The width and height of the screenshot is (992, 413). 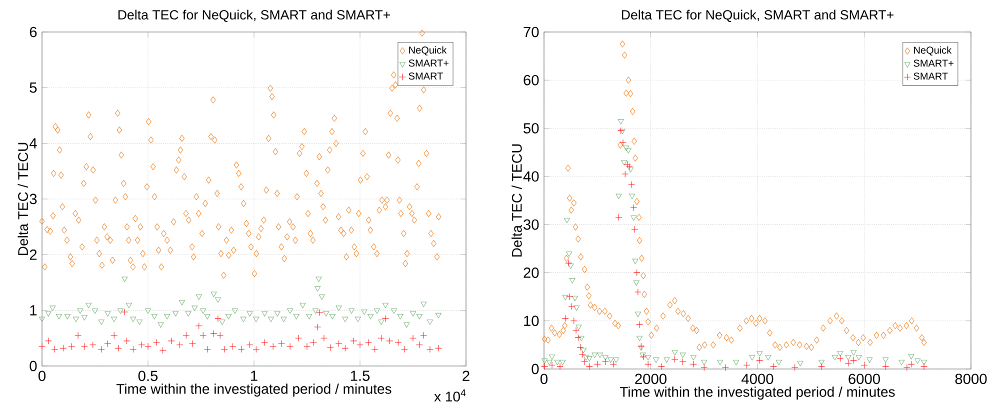 What do you see at coordinates (33, 32) in the screenshot?
I see `y-tick-label: 6` at bounding box center [33, 32].